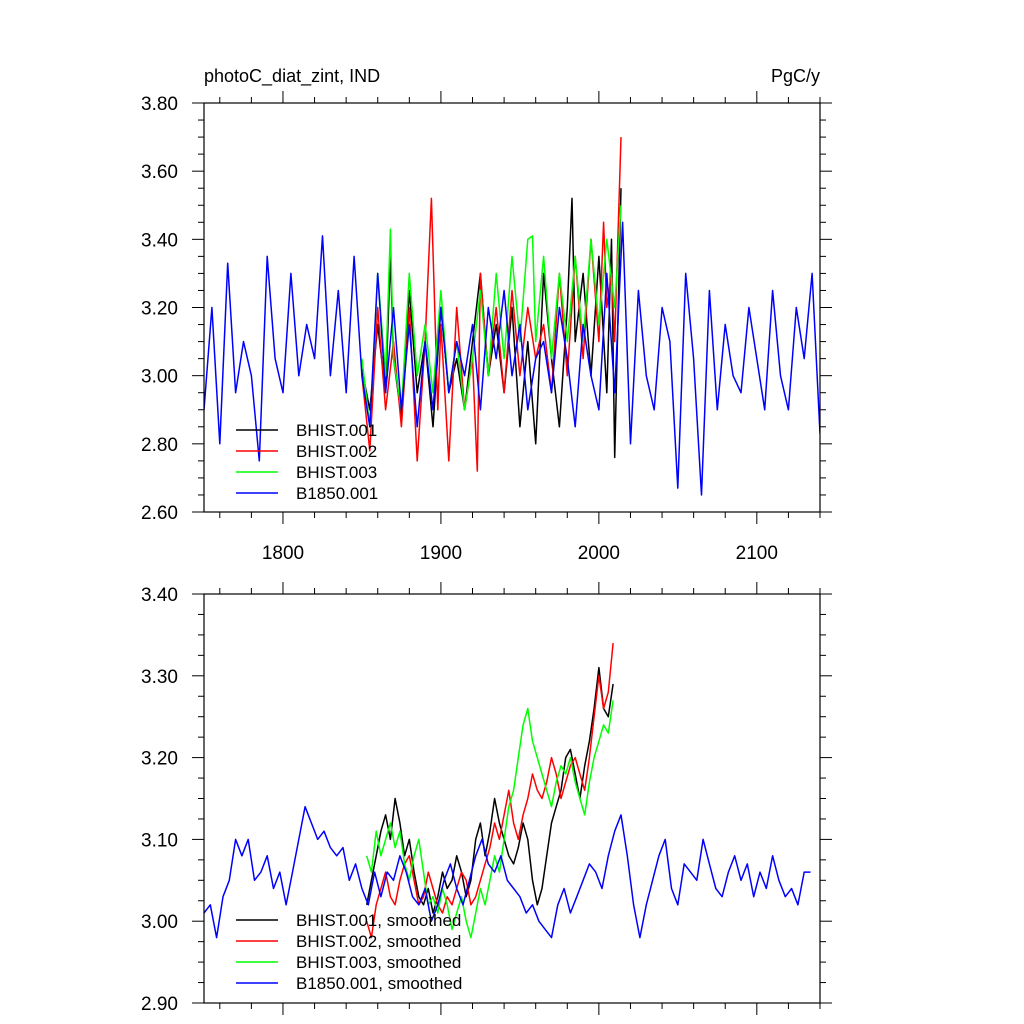  I want to click on y-tick-label: 3.10, so click(159, 840).